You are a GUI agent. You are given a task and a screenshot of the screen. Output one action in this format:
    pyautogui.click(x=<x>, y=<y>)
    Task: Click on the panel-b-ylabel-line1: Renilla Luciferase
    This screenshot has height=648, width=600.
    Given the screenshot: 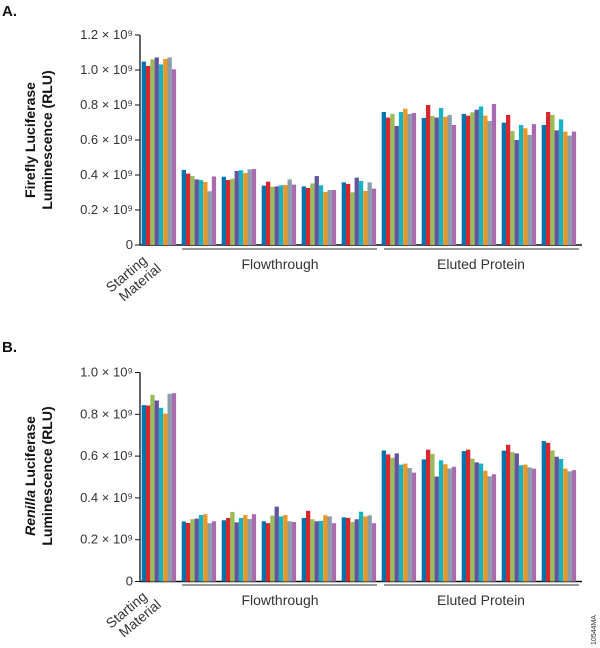 What is the action you would take?
    pyautogui.click(x=30, y=476)
    